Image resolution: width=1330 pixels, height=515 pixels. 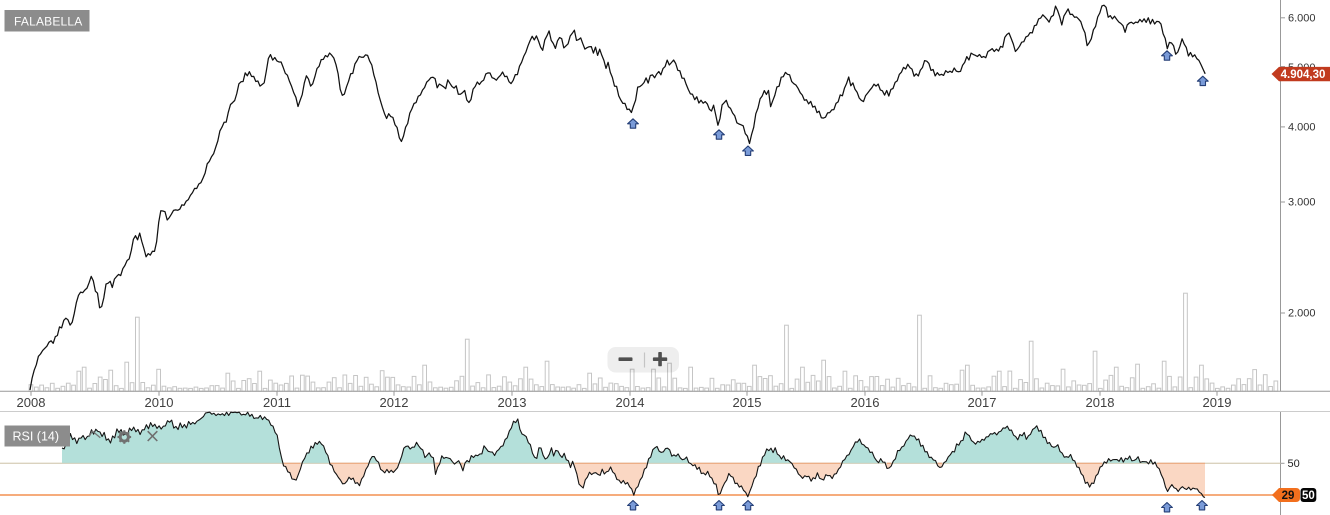 I want to click on svg-text: 2.000, so click(x=1302, y=314).